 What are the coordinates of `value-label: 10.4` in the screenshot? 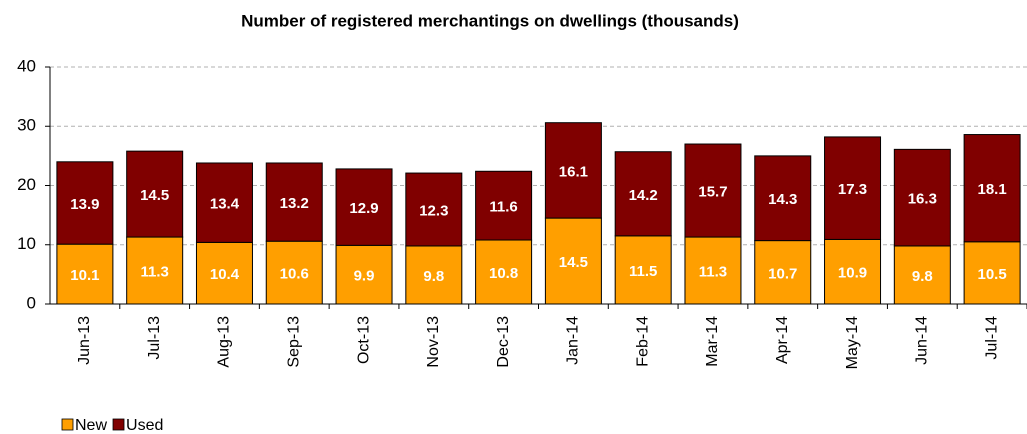 It's located at (225, 274).